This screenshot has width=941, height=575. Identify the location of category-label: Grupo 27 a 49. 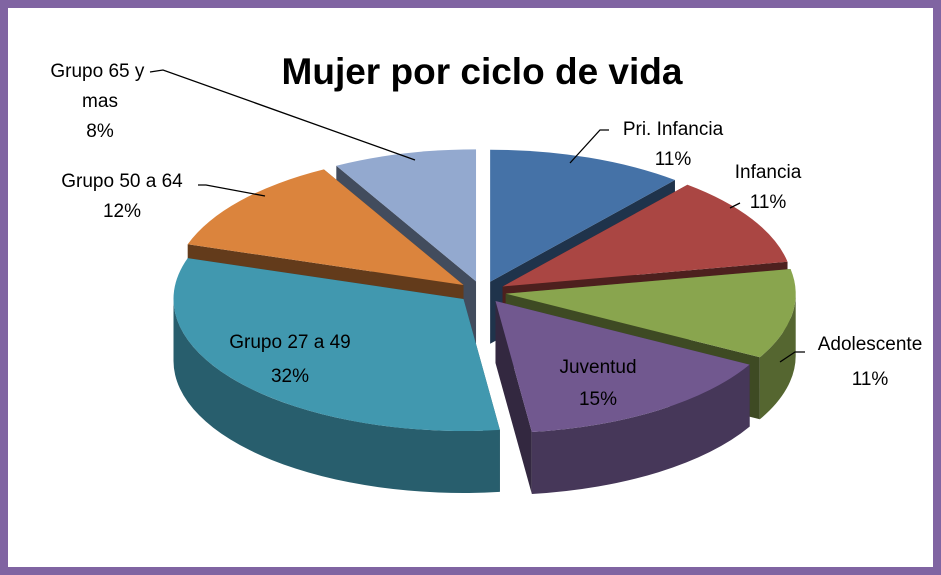
(289, 342).